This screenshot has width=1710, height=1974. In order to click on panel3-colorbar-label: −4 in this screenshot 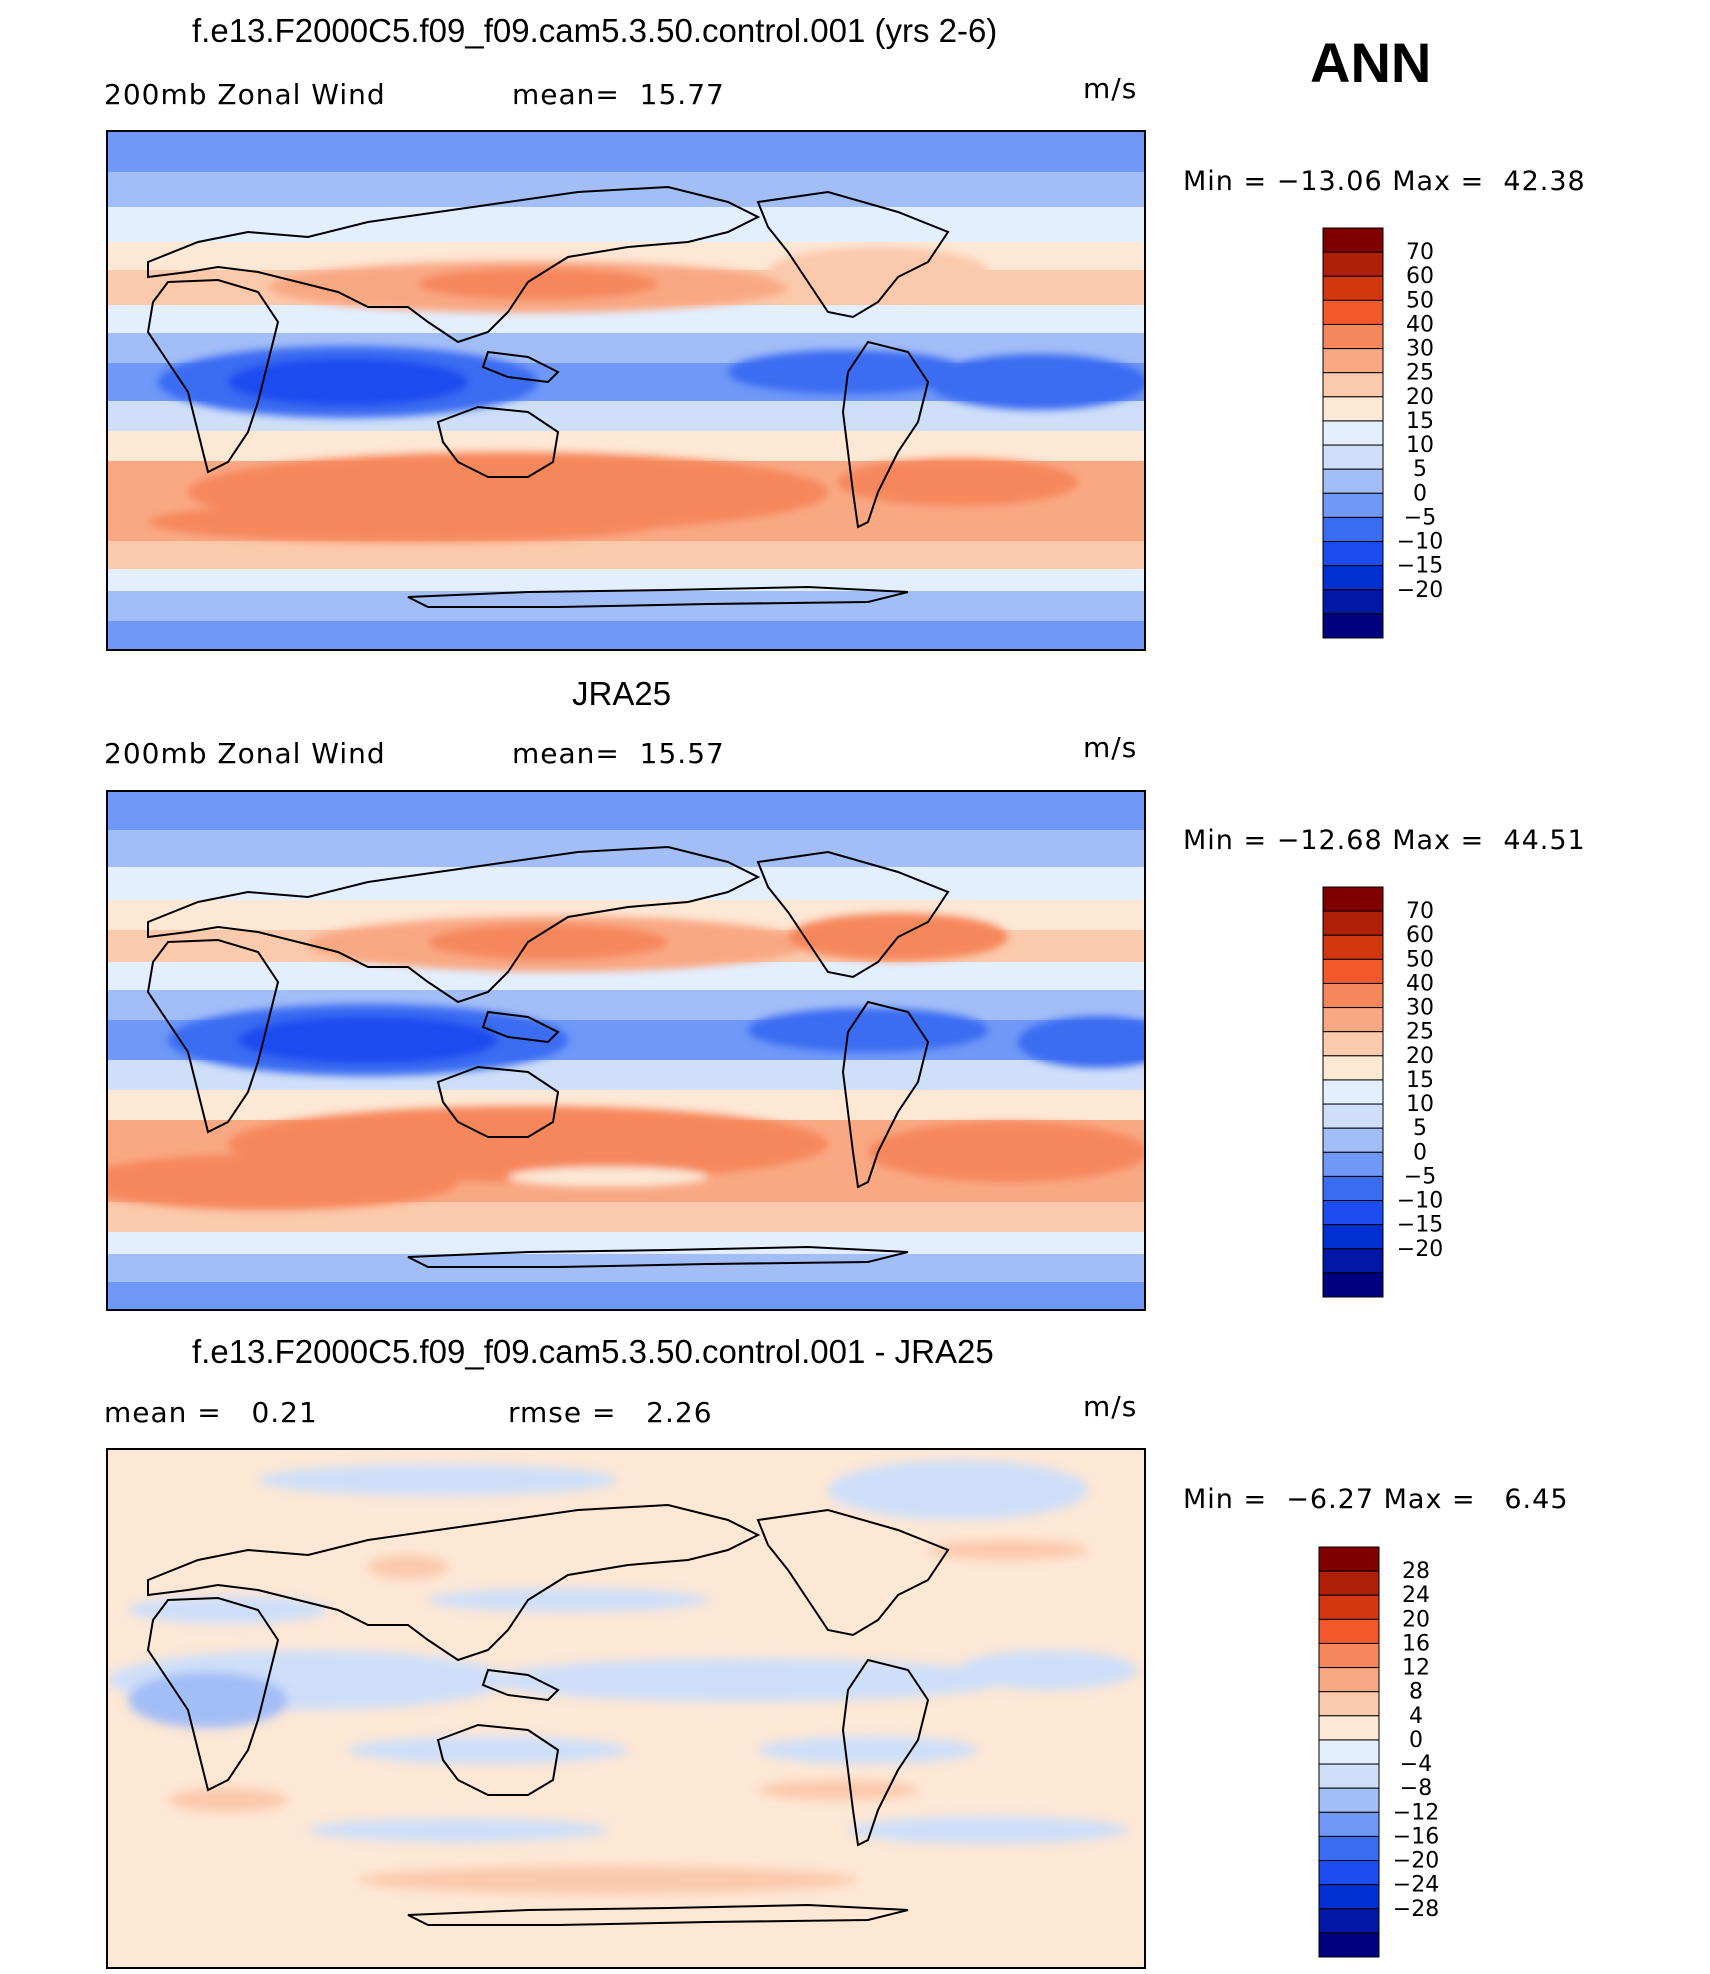, I will do `click(1416, 1764)`.